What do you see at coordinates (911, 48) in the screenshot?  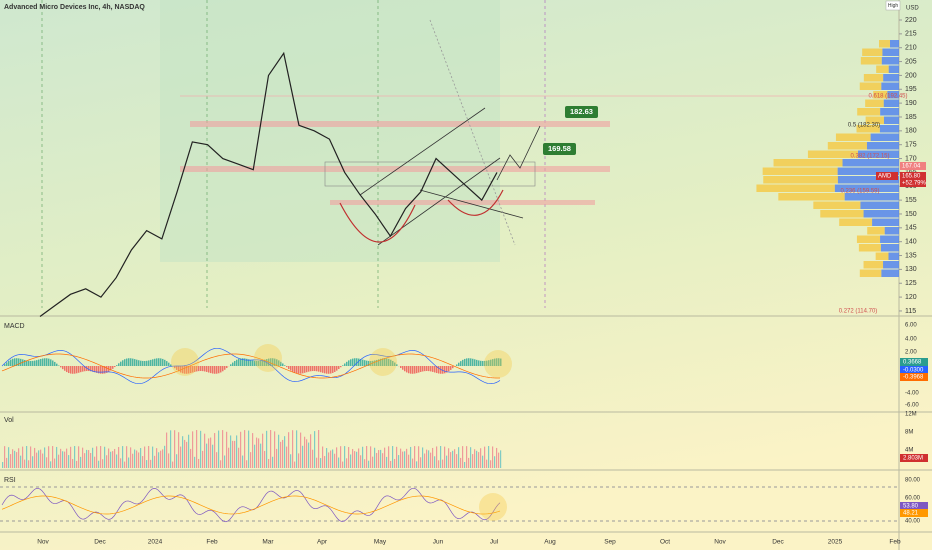 I see `price-label: 210` at bounding box center [911, 48].